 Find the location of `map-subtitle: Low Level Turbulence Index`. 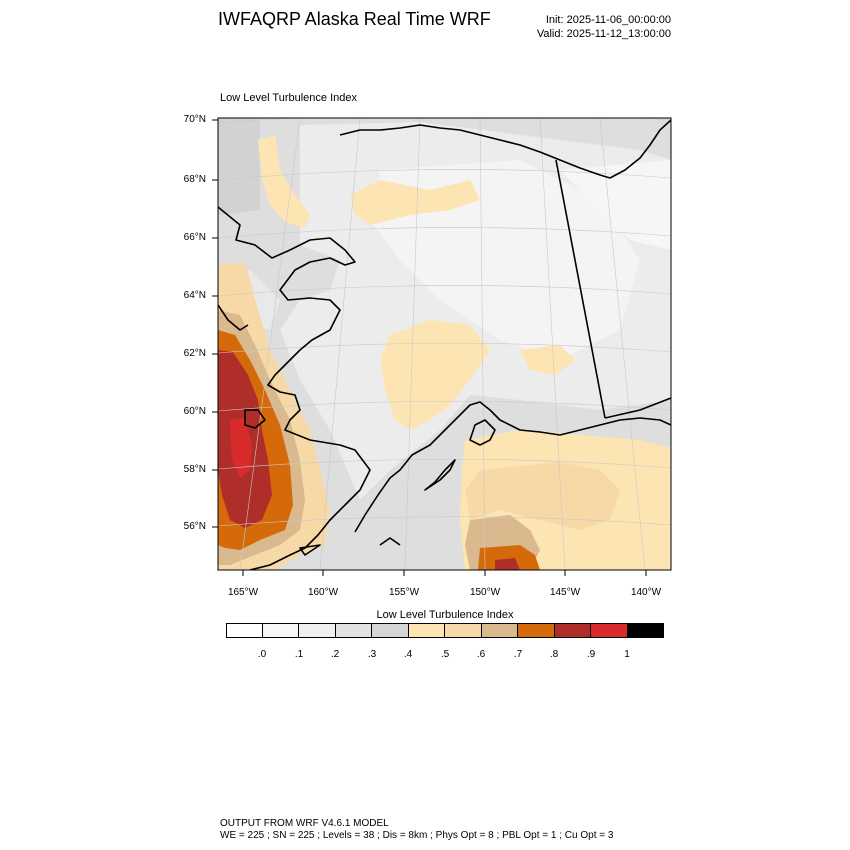

map-subtitle: Low Level Turbulence Index is located at coordinates (288, 98).